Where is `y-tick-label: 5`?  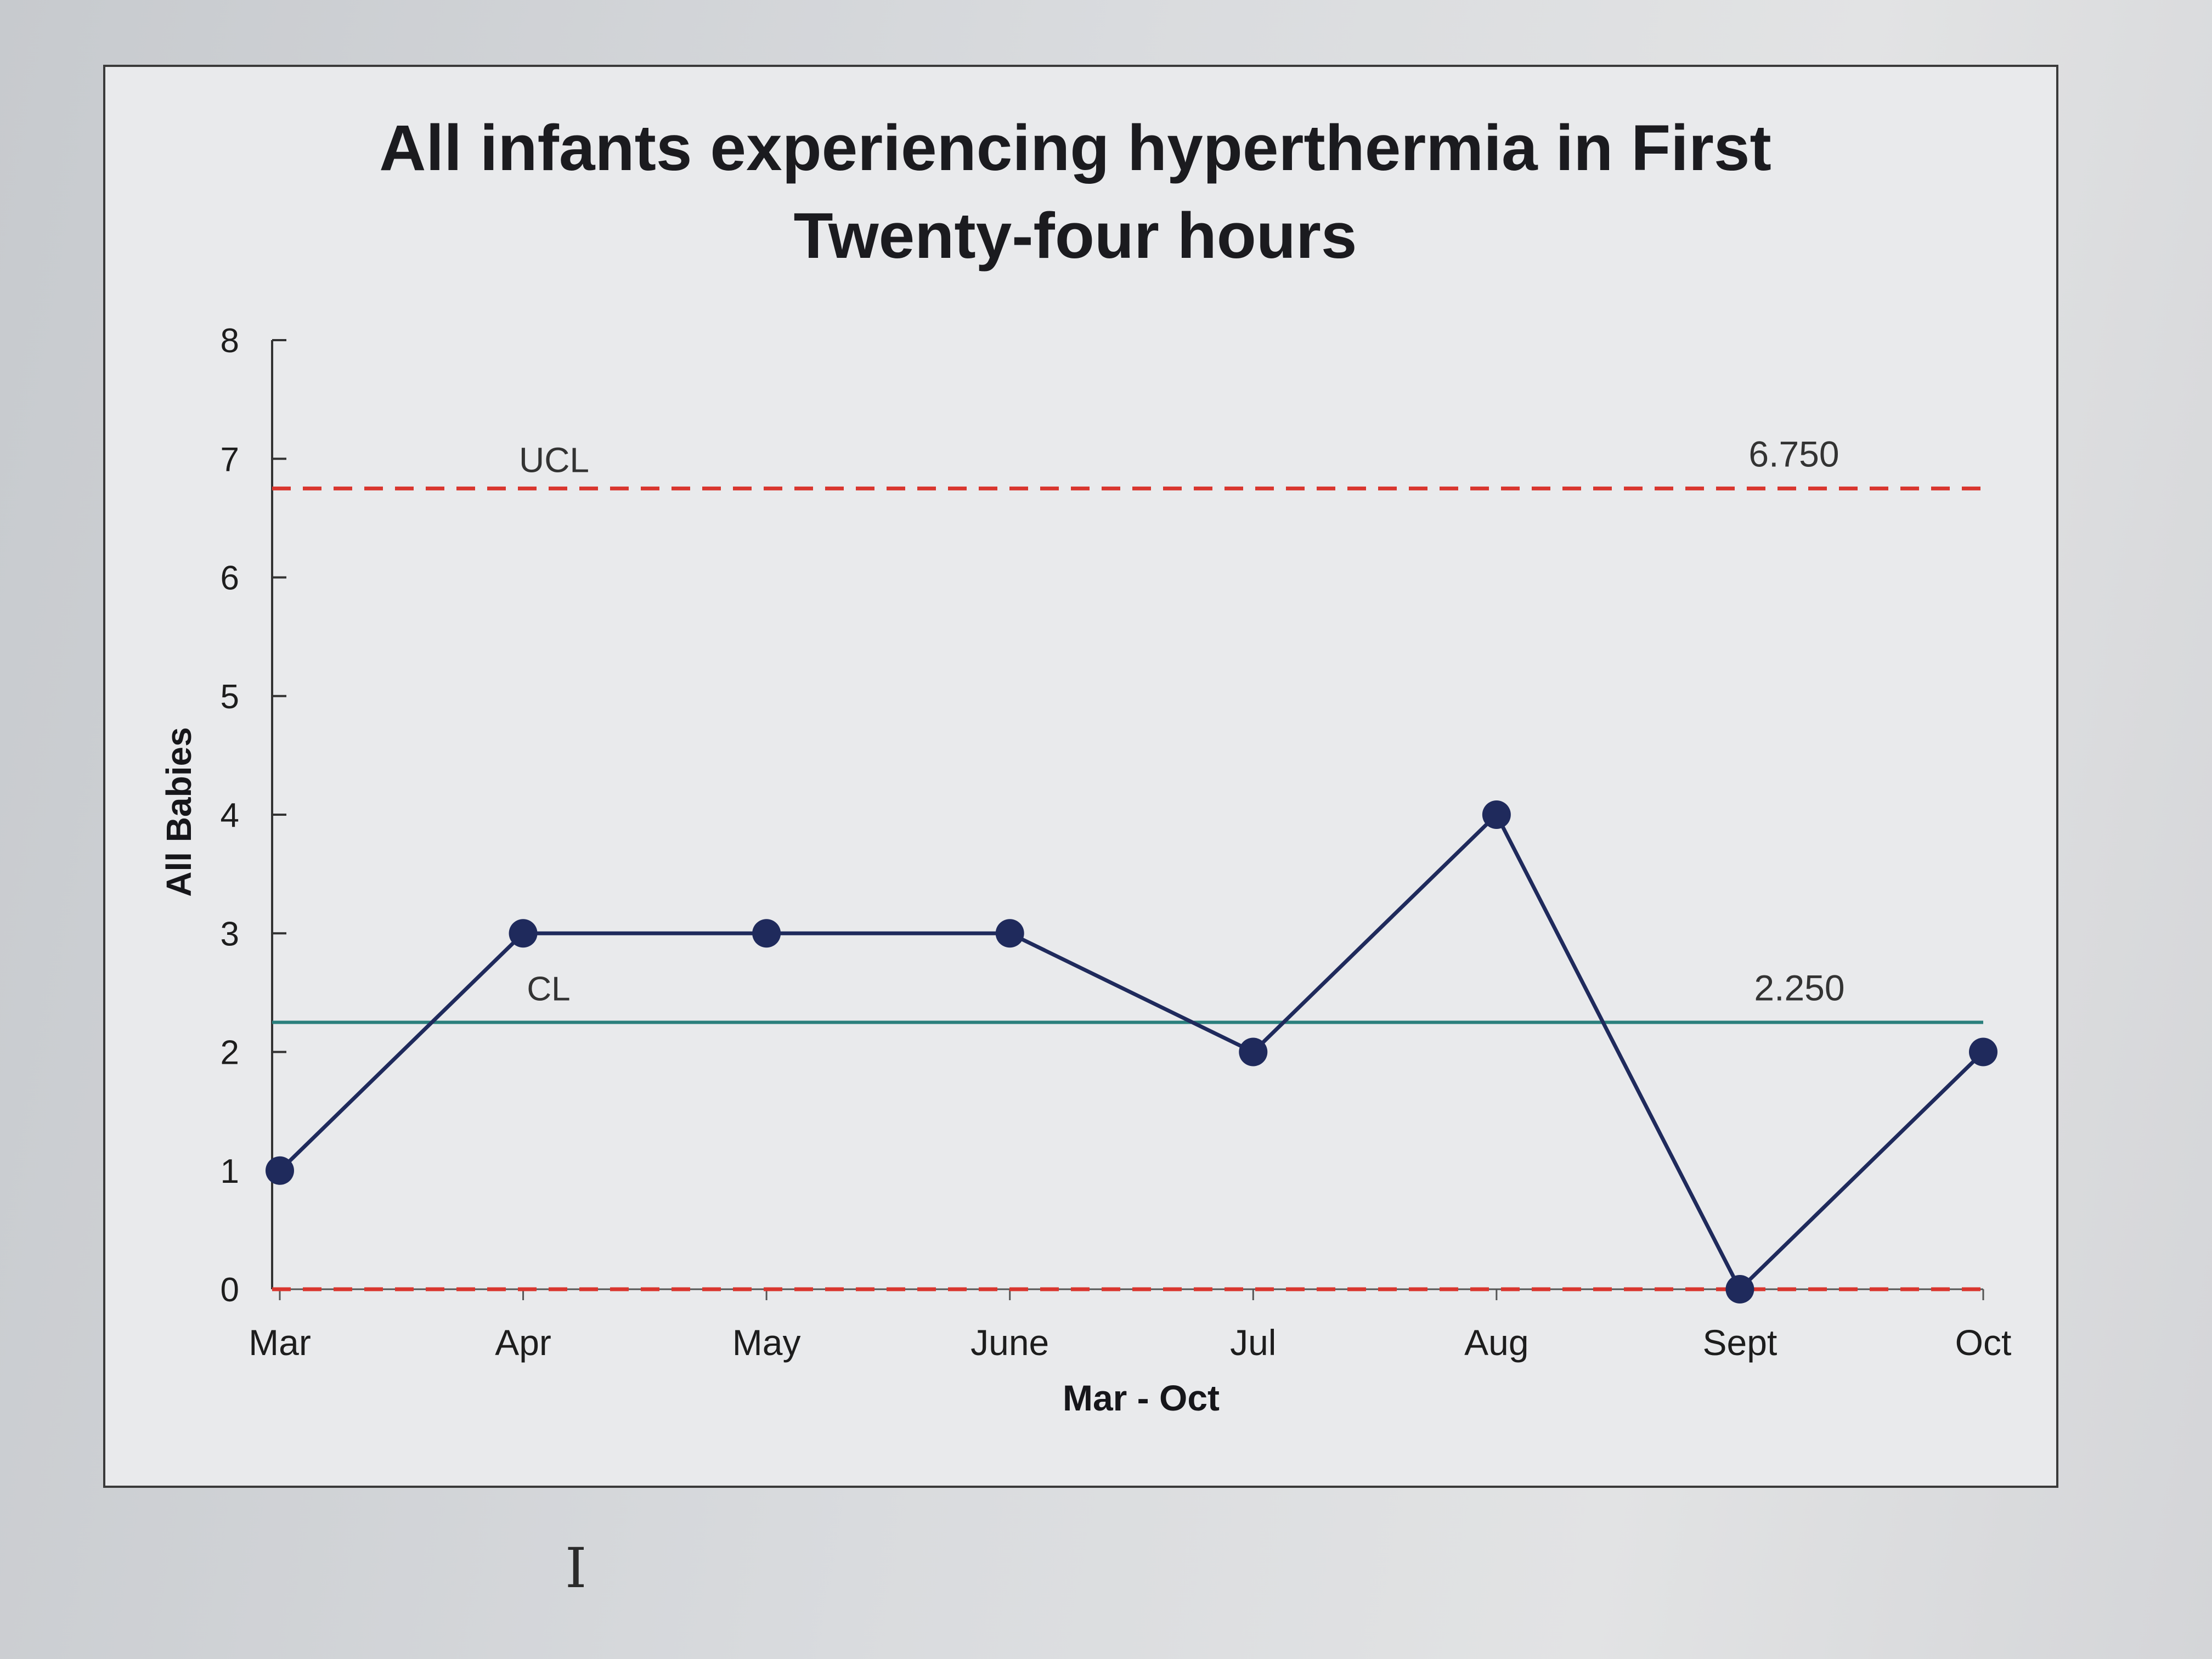 y-tick-label: 5 is located at coordinates (230, 697).